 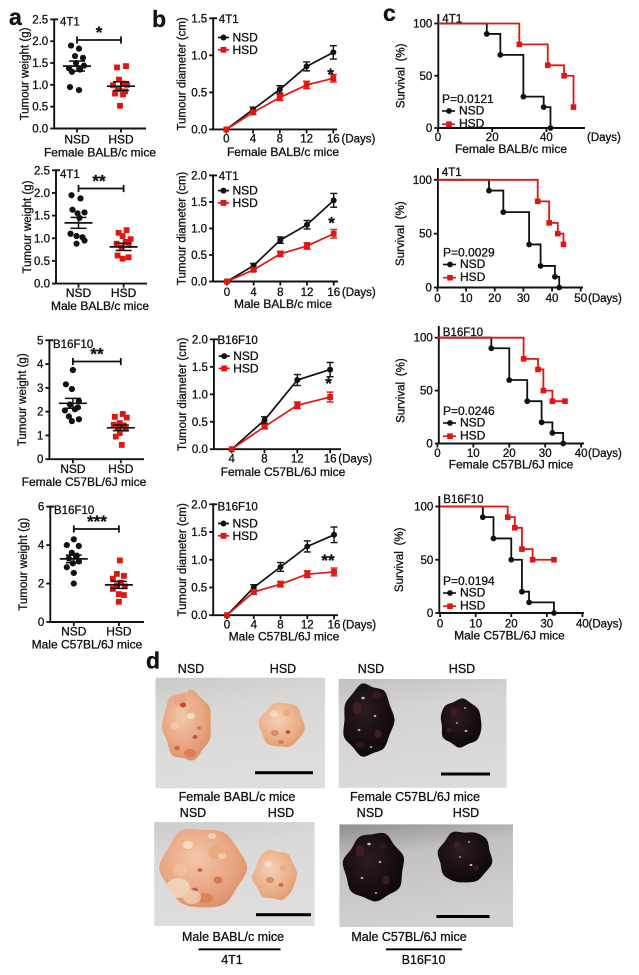 What do you see at coordinates (40, 436) in the screenshot?
I see `svg-text: 1` at bounding box center [40, 436].